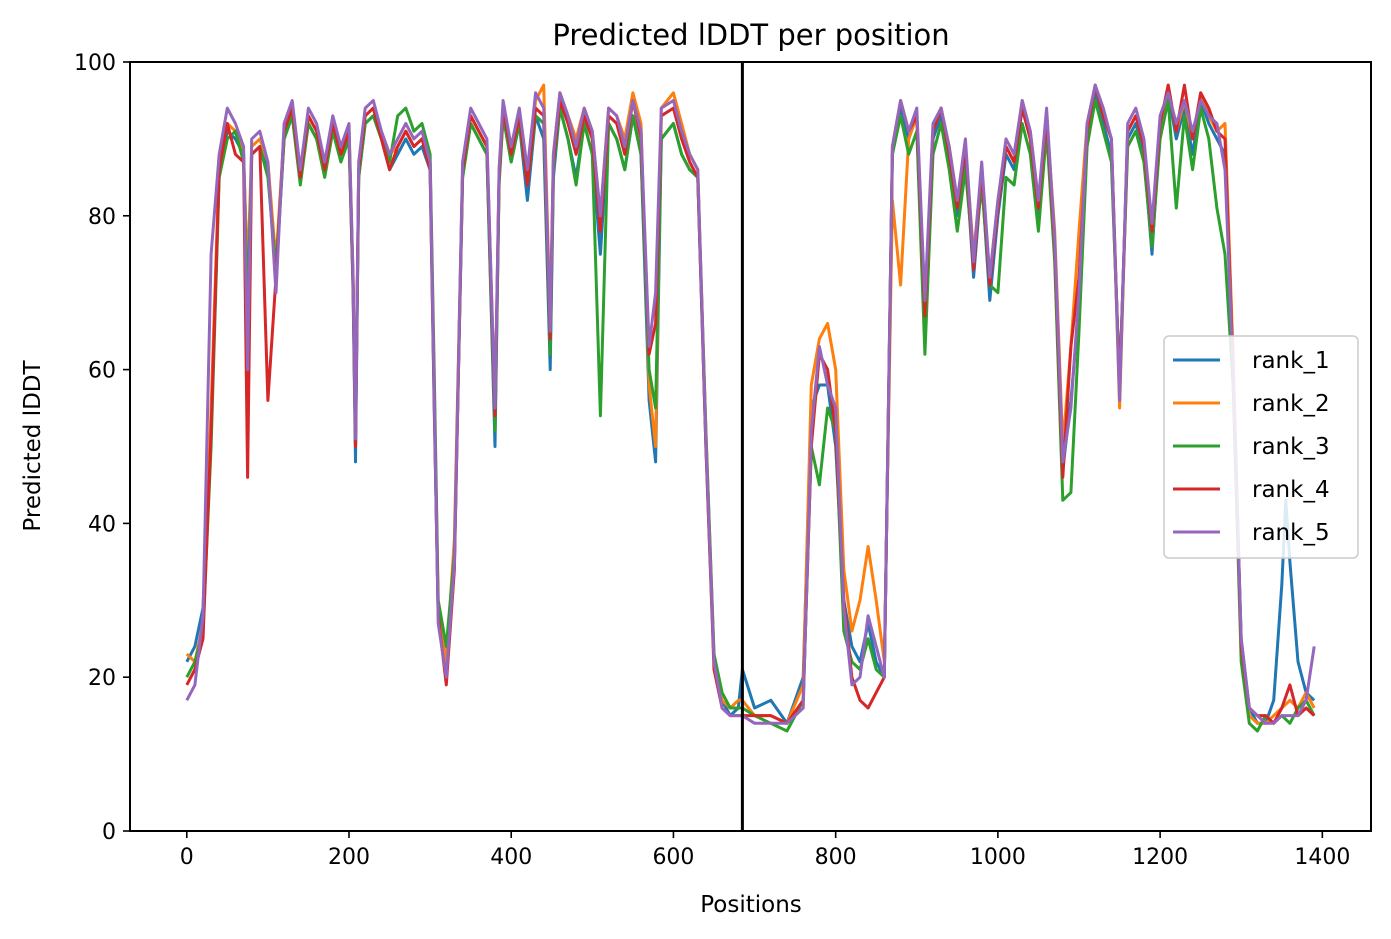 The height and width of the screenshot is (939, 1391). What do you see at coordinates (102, 524) in the screenshot?
I see `y-tick-label: 40` at bounding box center [102, 524].